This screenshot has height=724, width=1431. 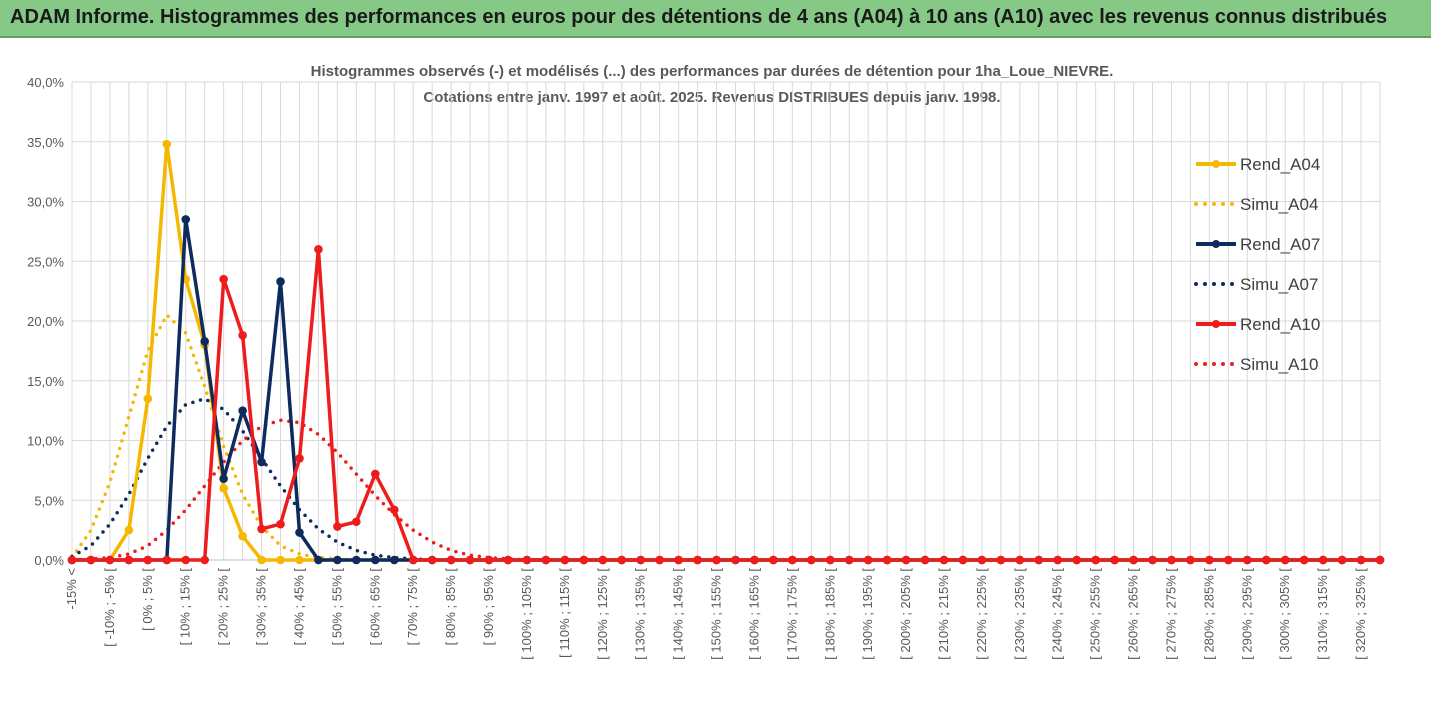 I want to click on y-tick-label: 5,0%, so click(x=49, y=500).